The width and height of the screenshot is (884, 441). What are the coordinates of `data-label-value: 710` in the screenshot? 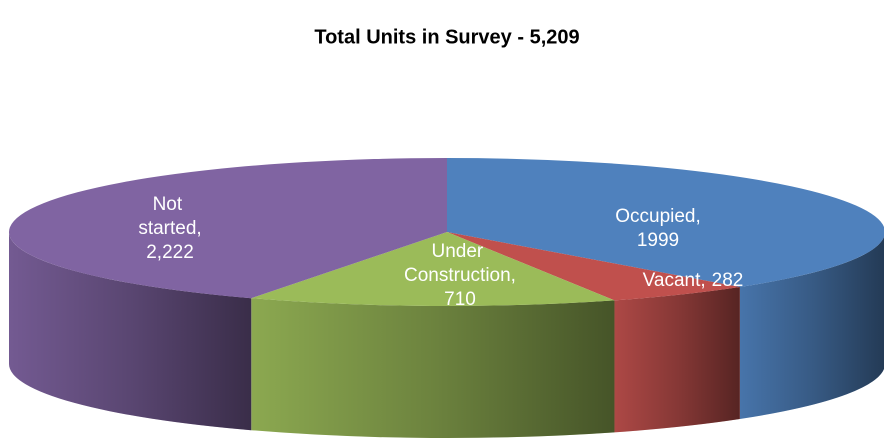 It's located at (460, 299).